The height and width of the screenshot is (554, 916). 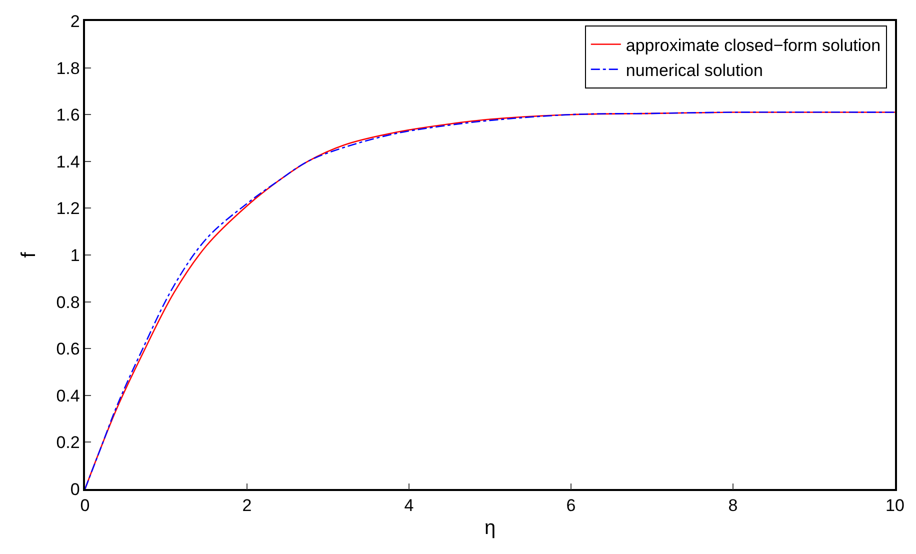 I want to click on y-axis-title: f, so click(x=29, y=255).